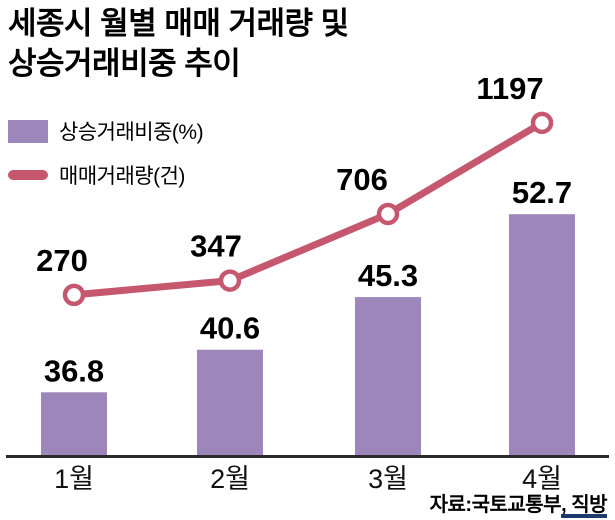  I want to click on line-series-label: 매매거래량(건), so click(122, 176).